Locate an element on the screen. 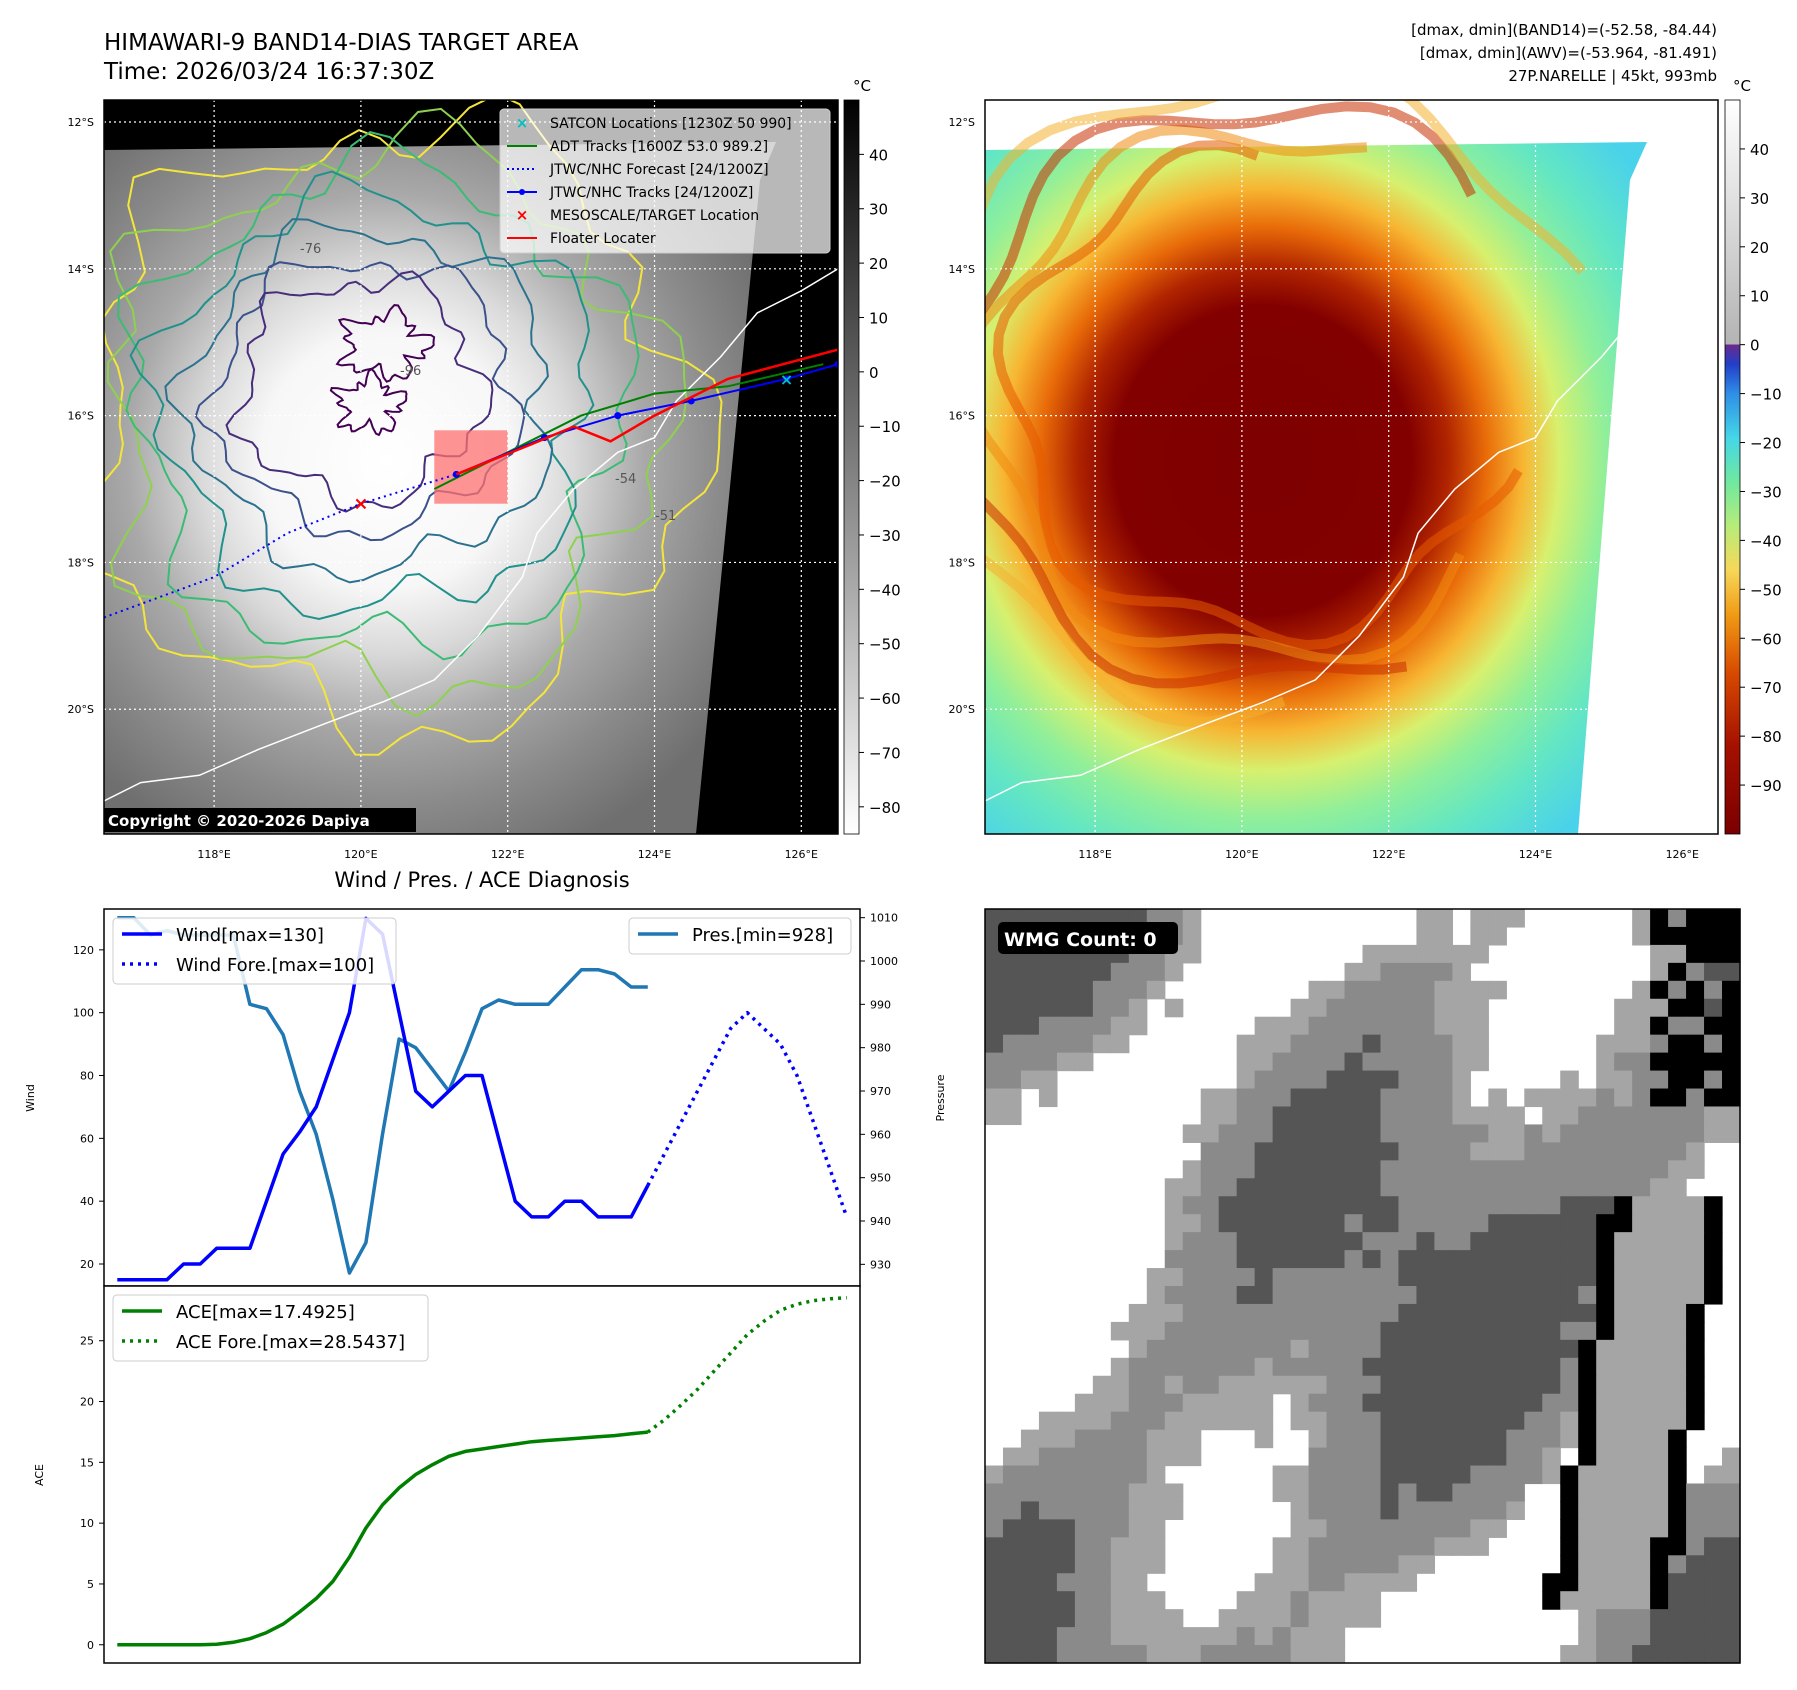 The image size is (1797, 1690). legend-marker: × is located at coordinates (522, 123).